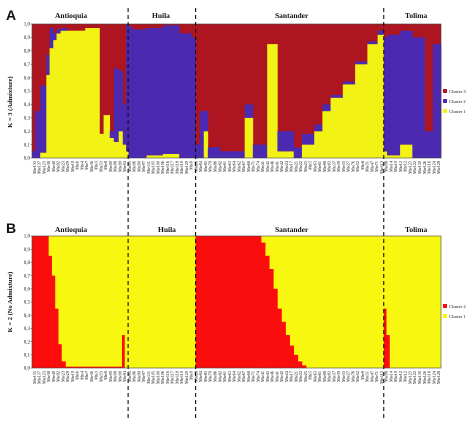  Describe the element at coordinates (124, 166) in the screenshot. I see `xtick-a-19: Mte94` at that location.